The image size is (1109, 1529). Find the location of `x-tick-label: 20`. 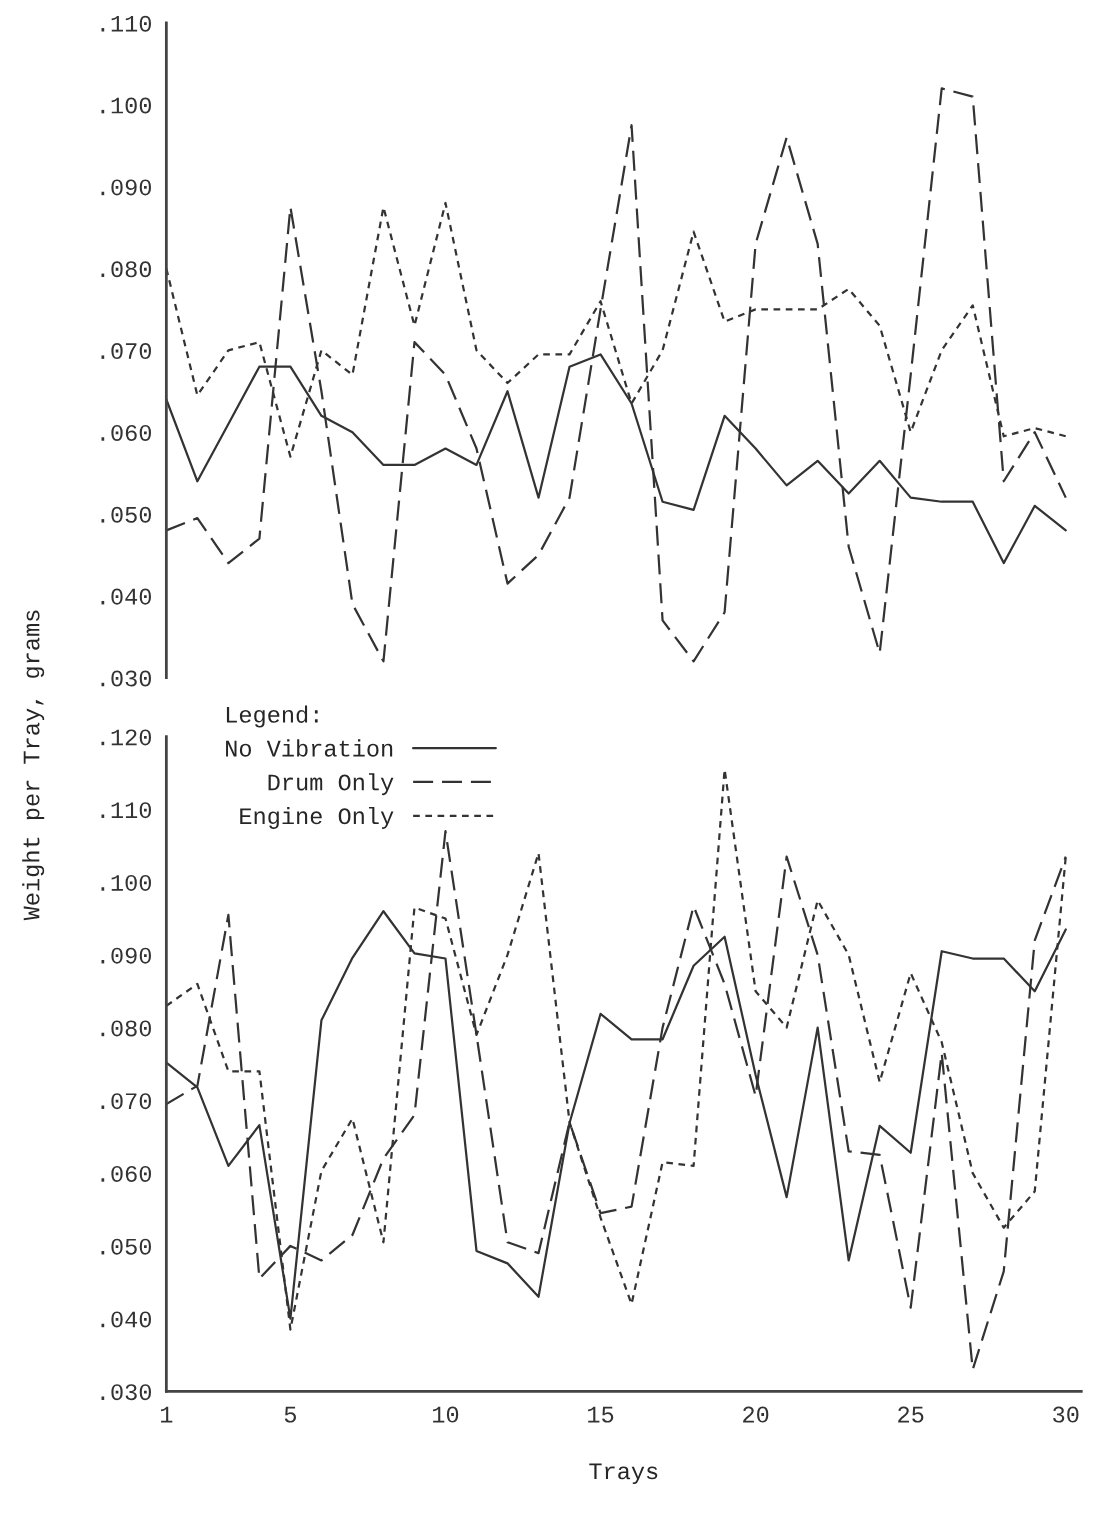

x-tick-label: 20 is located at coordinates (756, 1414).